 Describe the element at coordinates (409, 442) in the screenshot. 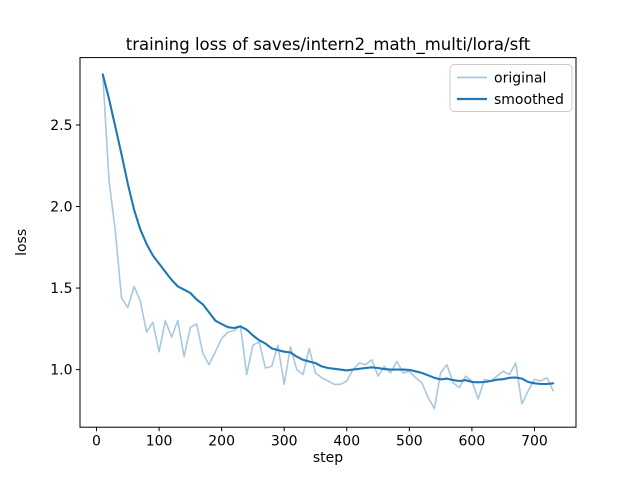

I see `x-tick-label: 500` at that location.